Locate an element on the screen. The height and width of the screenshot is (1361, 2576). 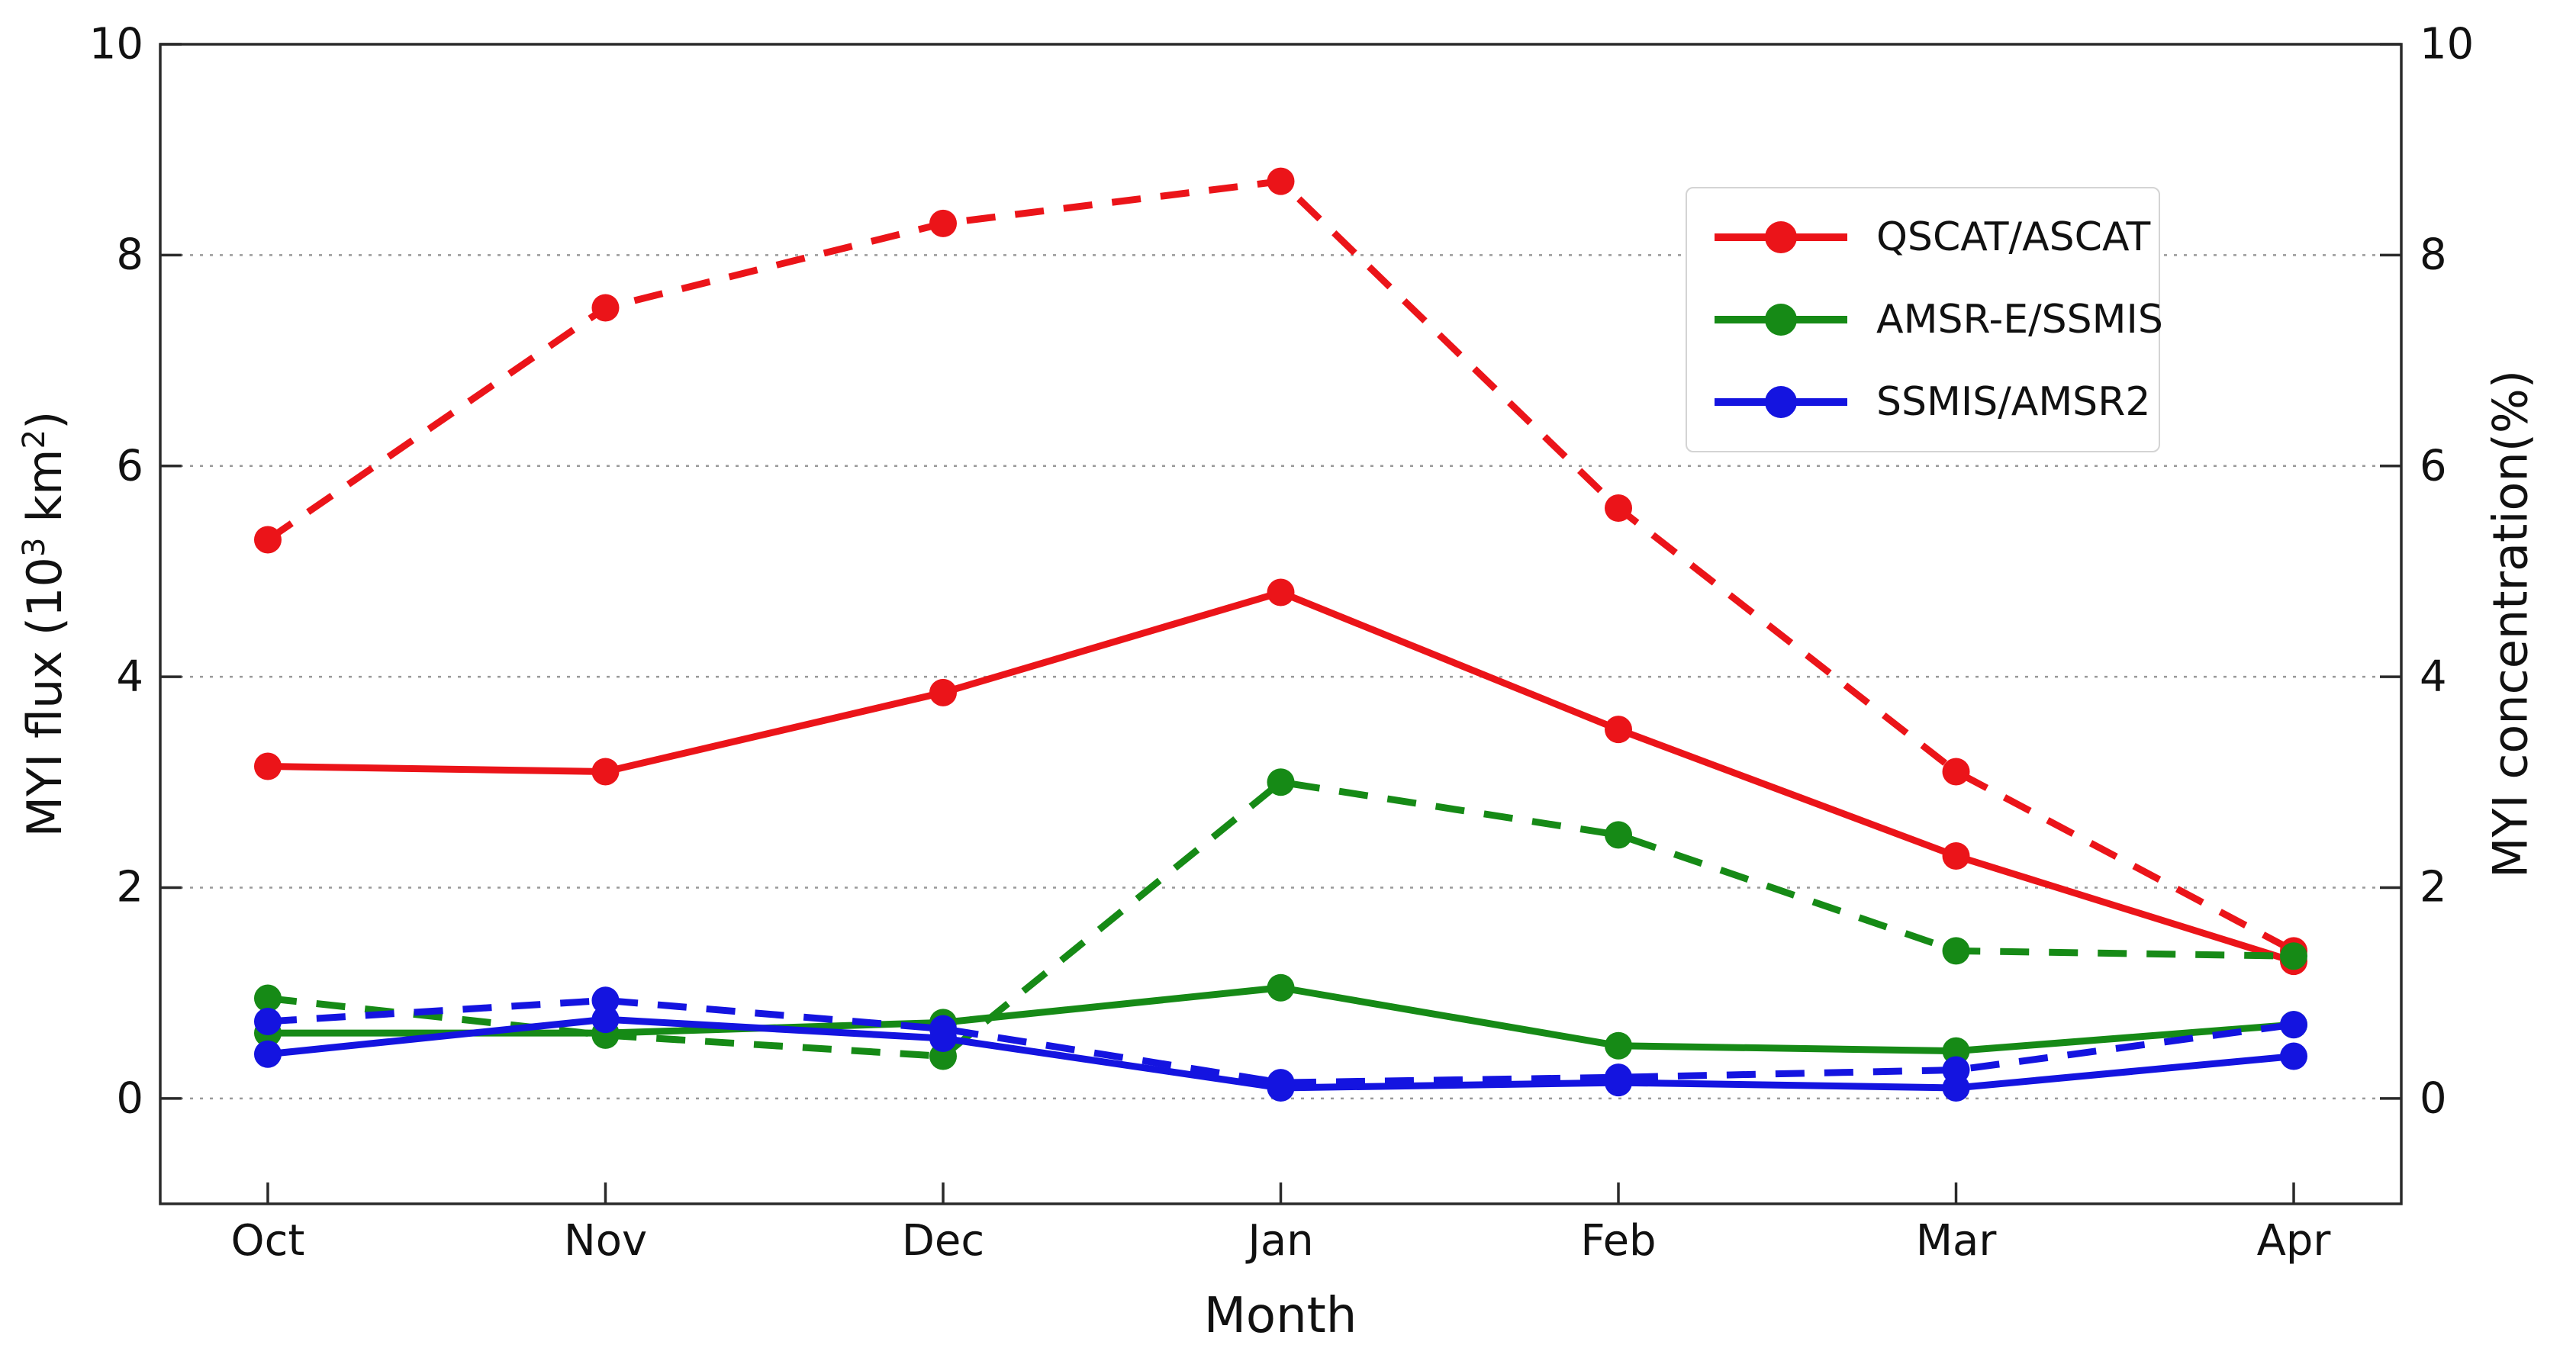
y-tick-label-left-2: 2 is located at coordinates (129, 887).